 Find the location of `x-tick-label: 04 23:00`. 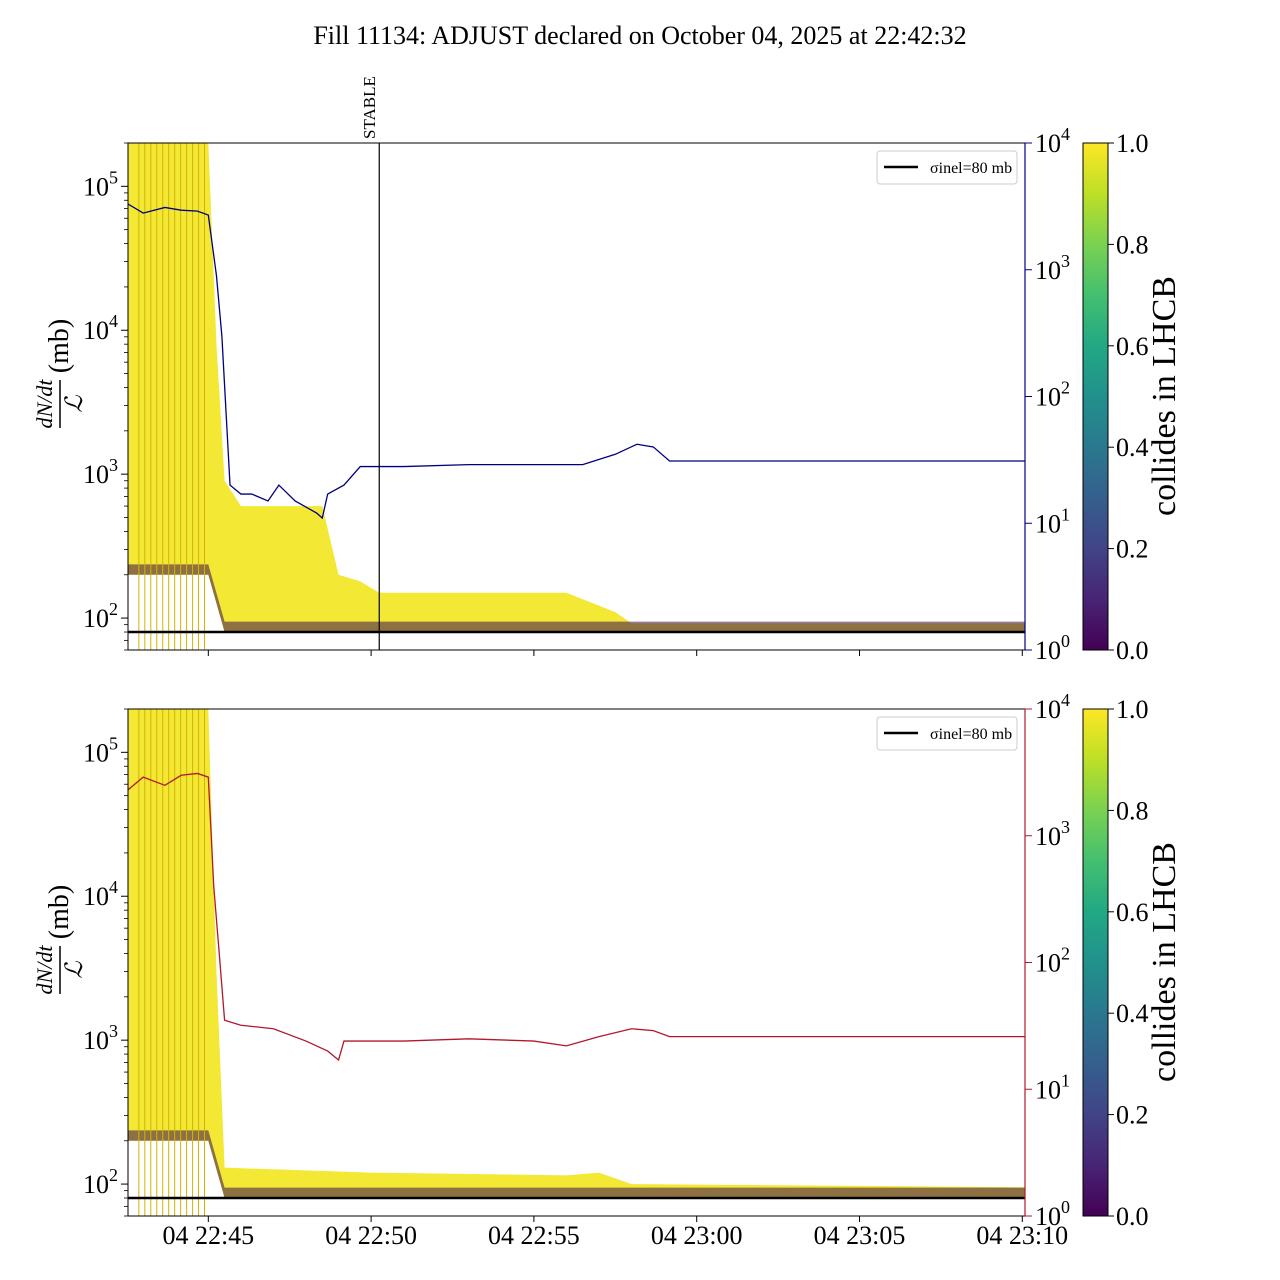

x-tick-label: 04 23:00 is located at coordinates (697, 1235).